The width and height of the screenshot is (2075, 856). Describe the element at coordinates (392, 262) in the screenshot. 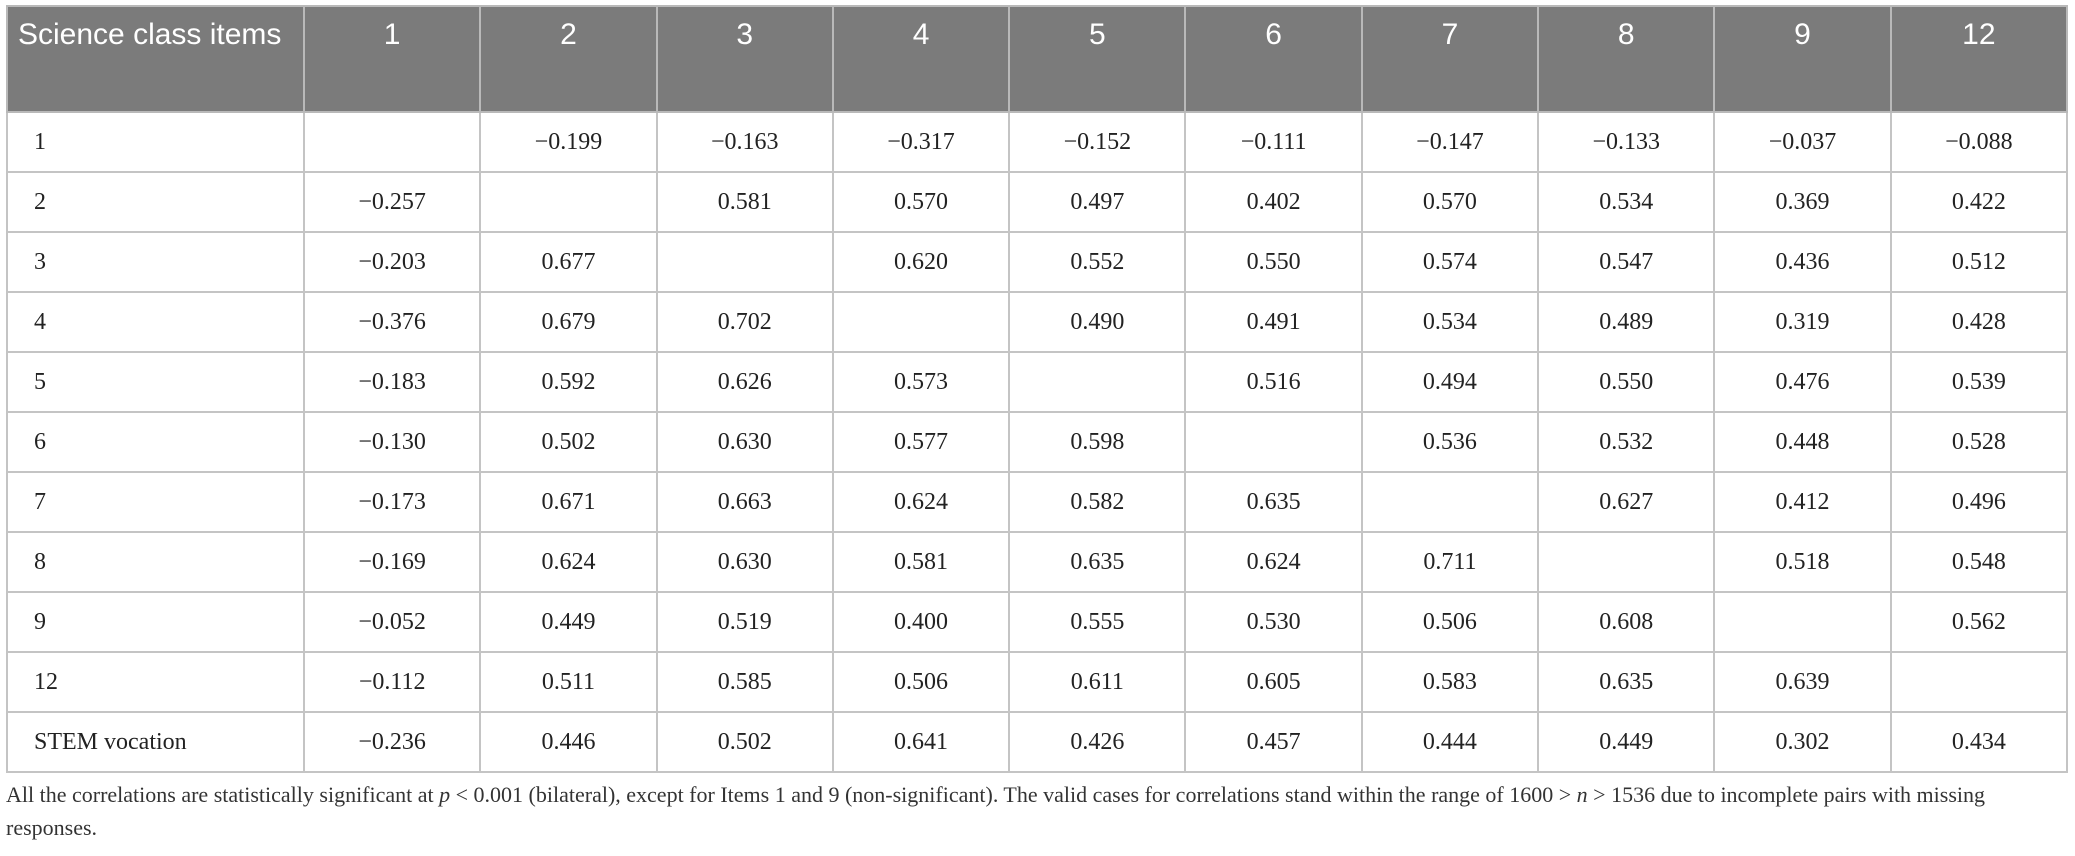

I see `table-cell: −0.203` at that location.